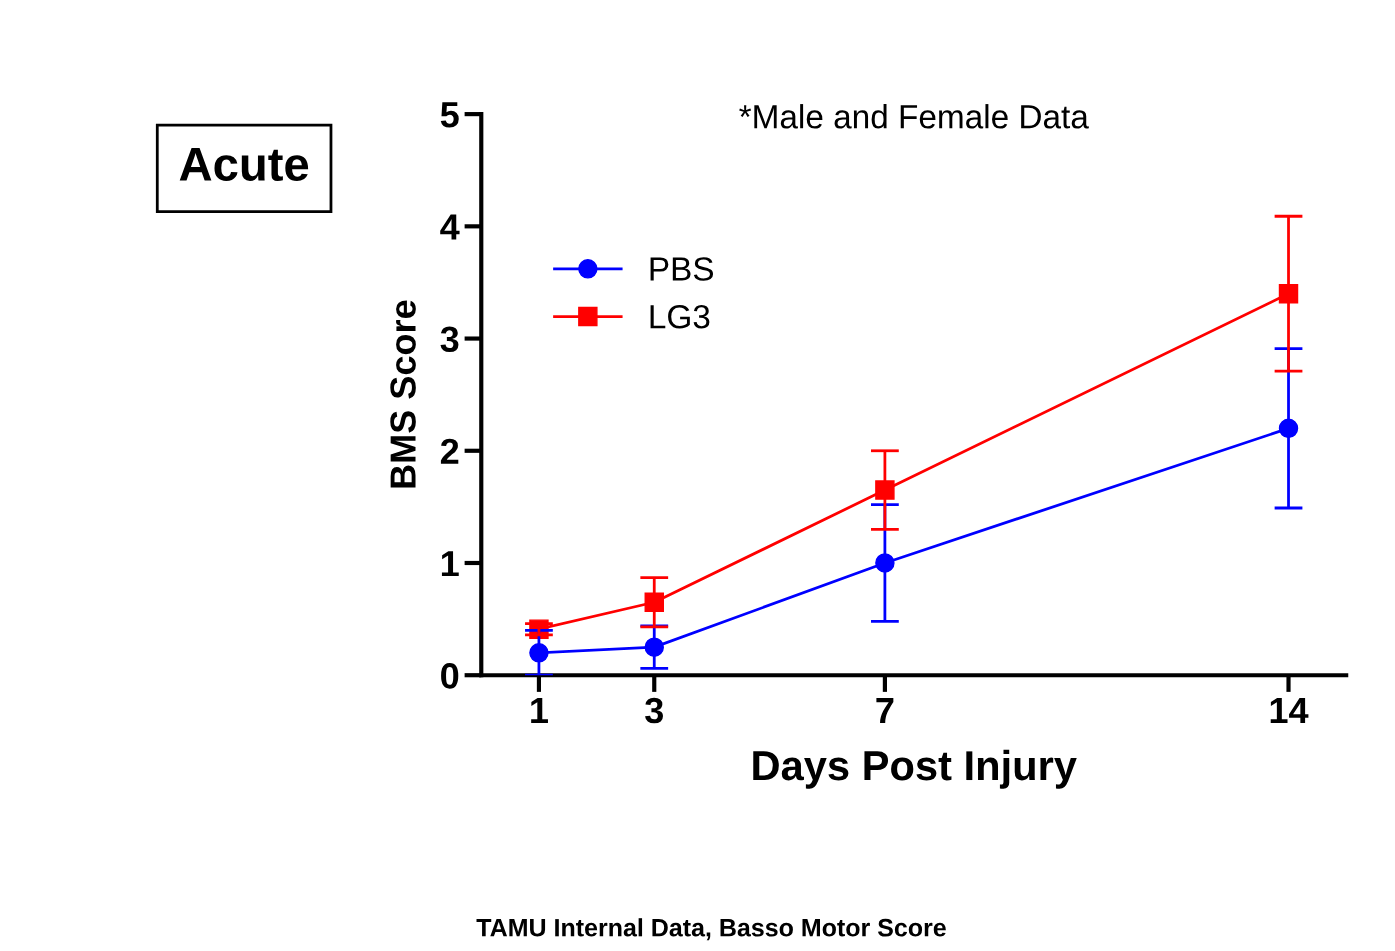  I want to click on y-tick-label: 4, so click(450, 227).